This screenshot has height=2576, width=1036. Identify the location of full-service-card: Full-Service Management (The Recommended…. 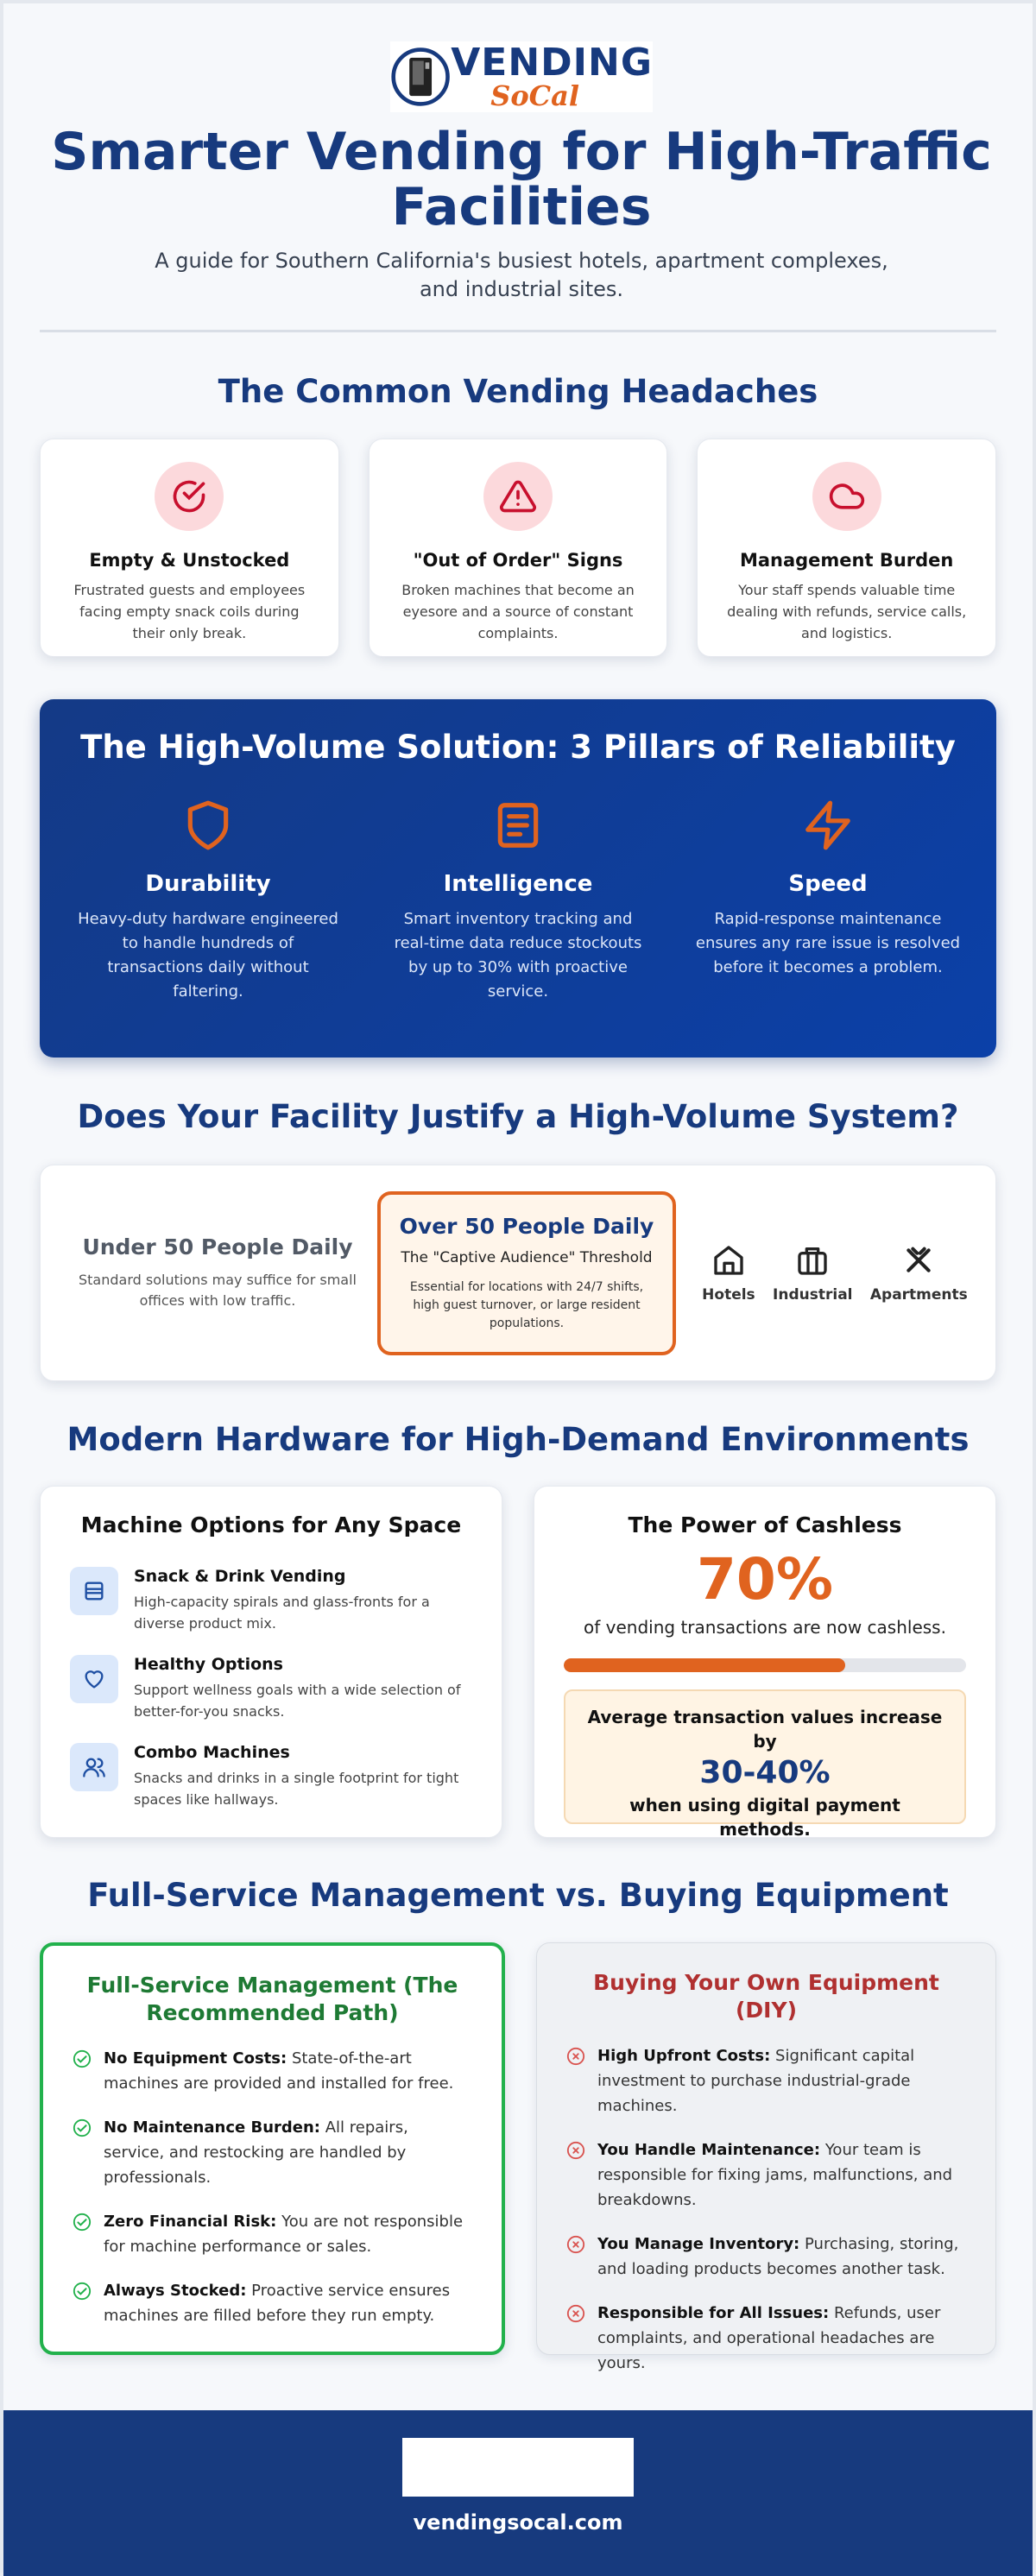
(272, 2148).